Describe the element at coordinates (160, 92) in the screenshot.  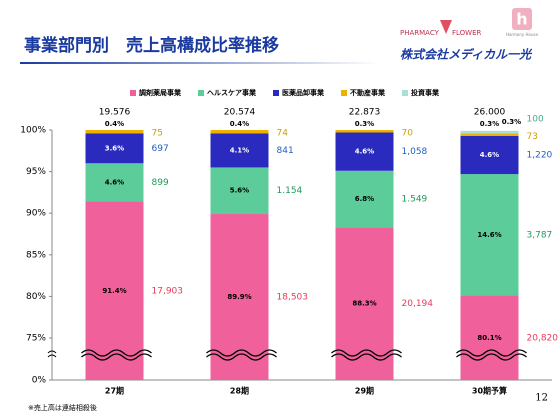
I see `legend-label: 調剤薬局事業` at that location.